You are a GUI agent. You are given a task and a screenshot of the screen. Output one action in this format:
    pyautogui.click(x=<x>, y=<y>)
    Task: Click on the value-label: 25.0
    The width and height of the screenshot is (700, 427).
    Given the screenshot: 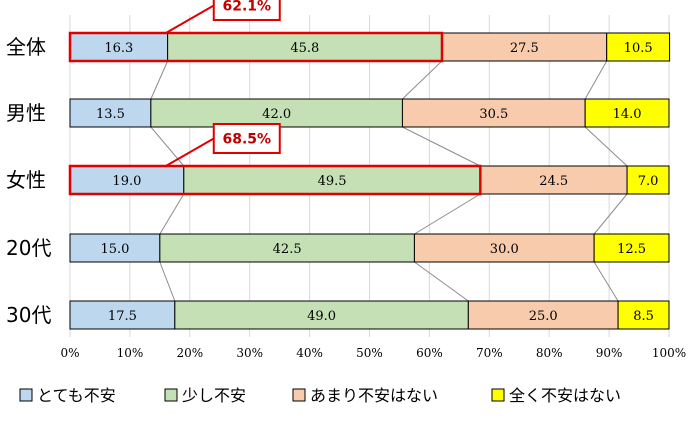 What is the action you would take?
    pyautogui.click(x=543, y=316)
    